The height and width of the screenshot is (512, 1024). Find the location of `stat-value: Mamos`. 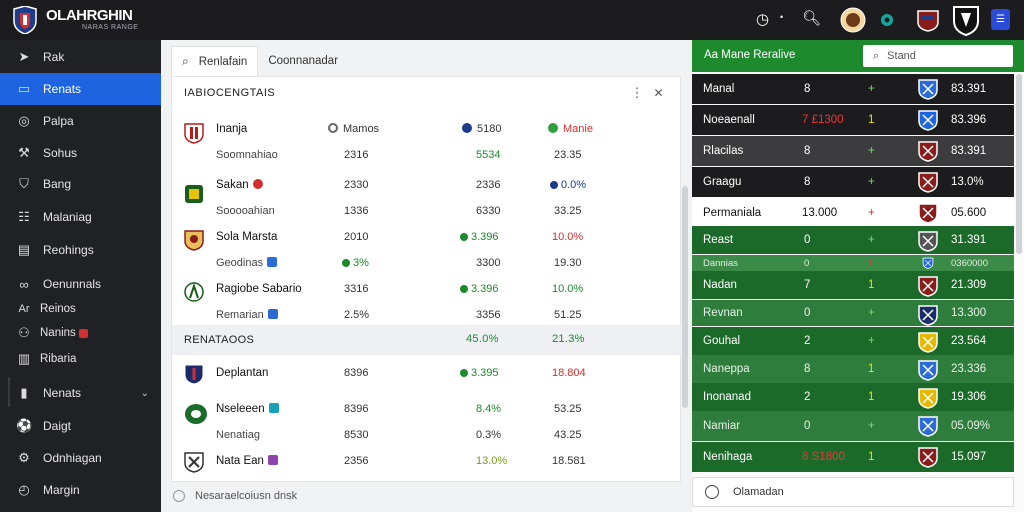

stat-value: Mamos is located at coordinates (361, 129).